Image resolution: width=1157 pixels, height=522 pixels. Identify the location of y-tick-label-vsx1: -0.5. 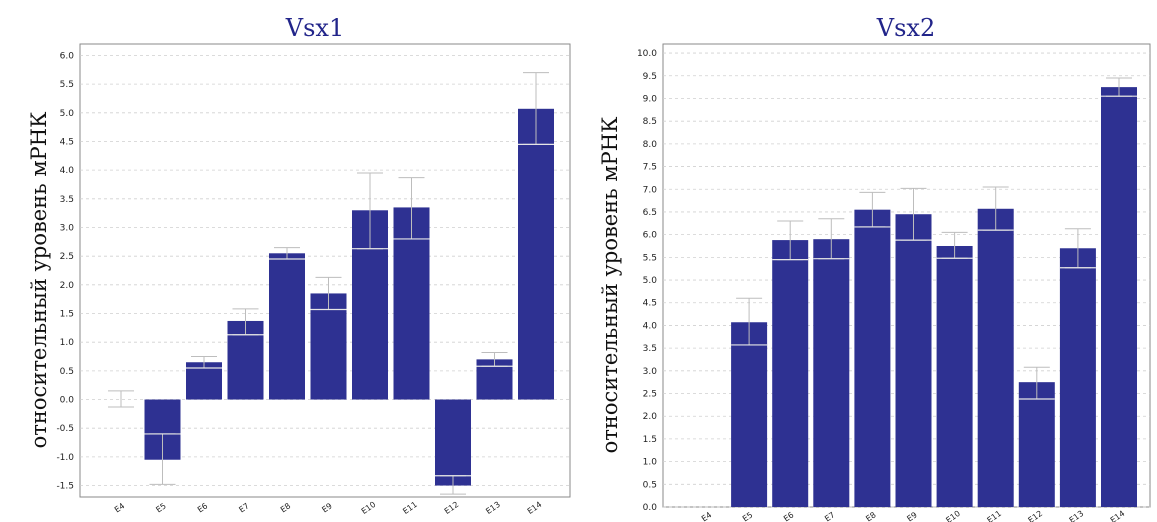
(65, 429).